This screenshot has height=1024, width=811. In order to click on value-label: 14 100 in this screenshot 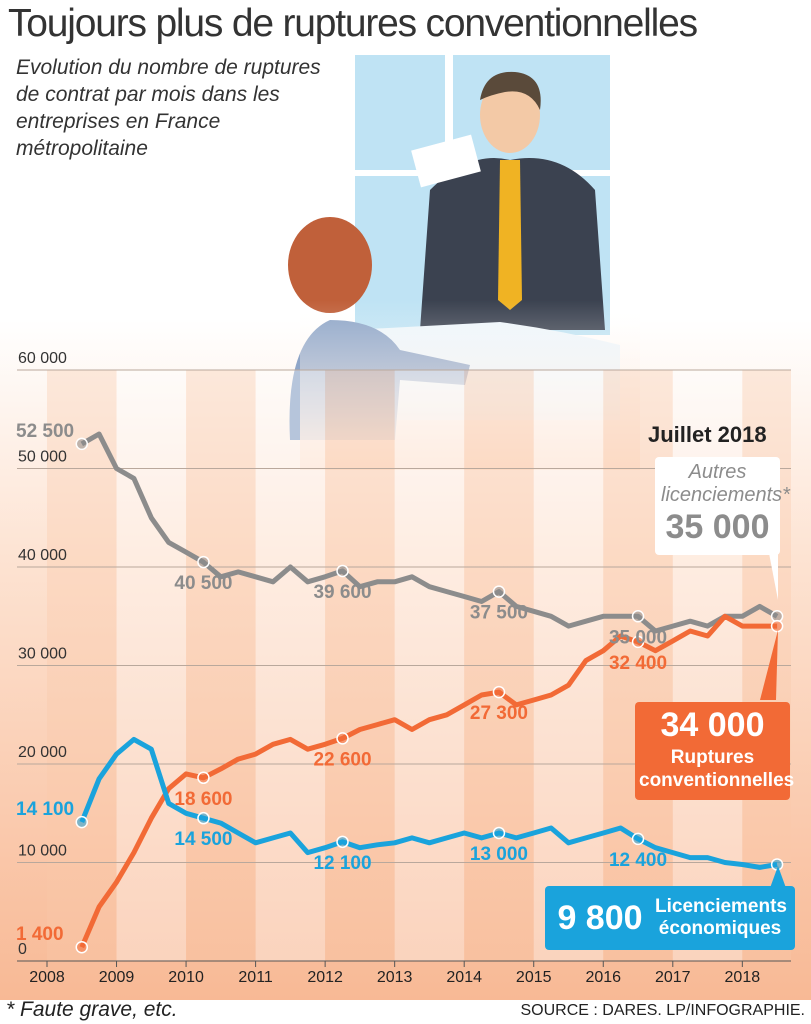, I will do `click(45, 809)`.